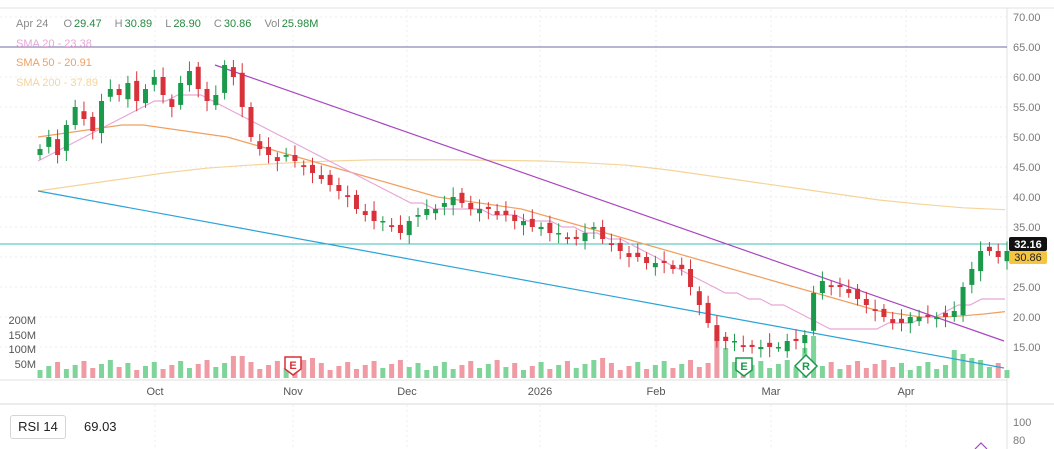 The width and height of the screenshot is (1054, 449). What do you see at coordinates (1028, 245) in the screenshot?
I see `last-price-text: 32.16` at bounding box center [1028, 245].